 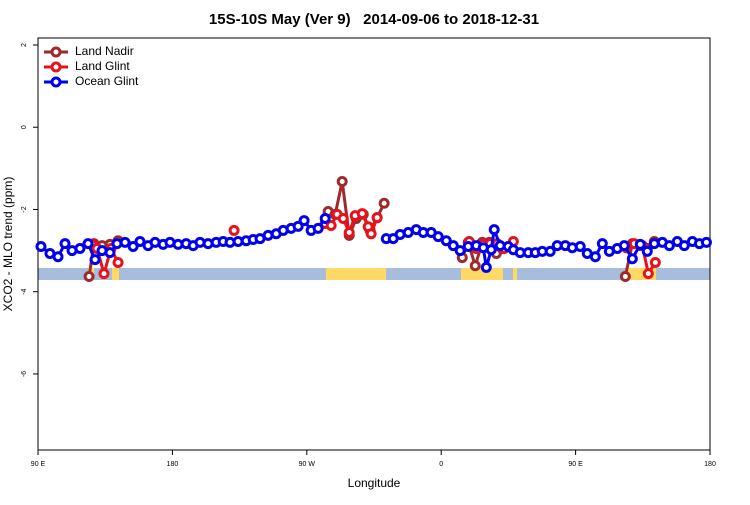 I want to click on y-tick-label: 0, so click(x=24, y=127).